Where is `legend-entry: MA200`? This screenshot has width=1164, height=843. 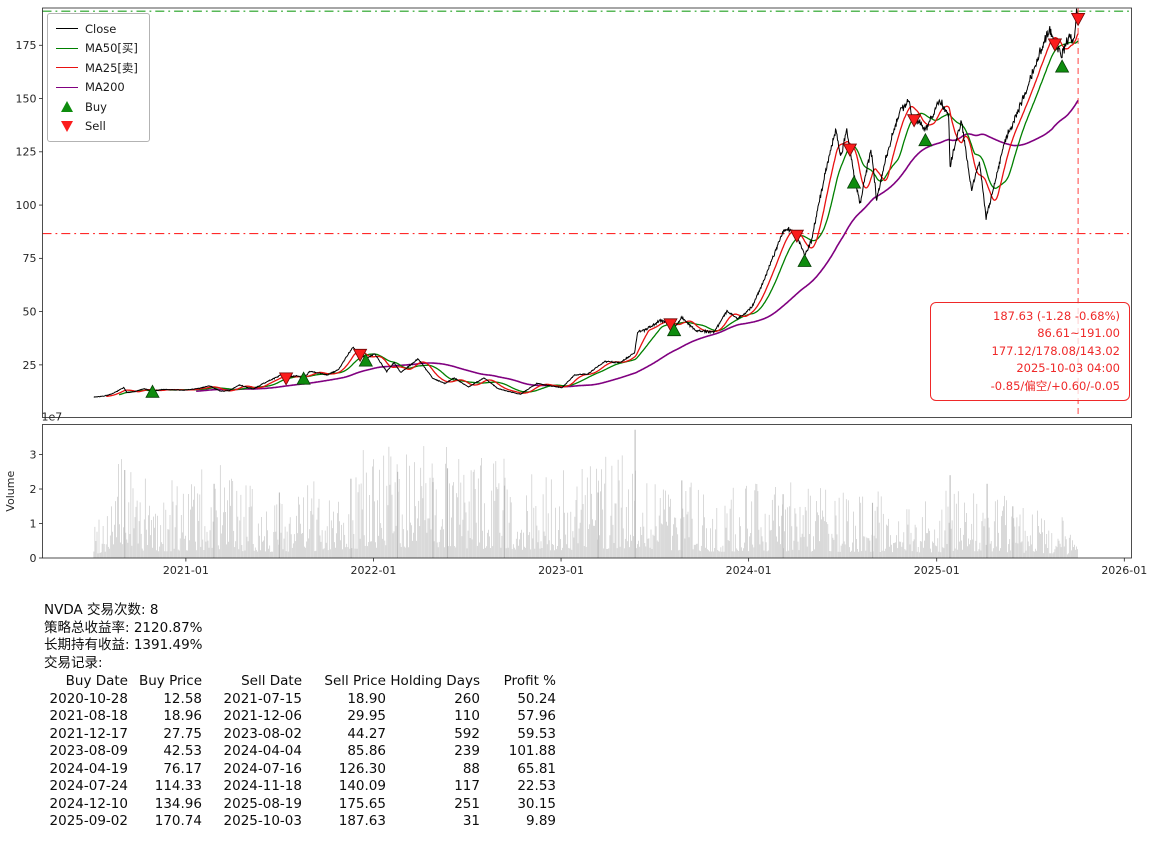
legend-entry: MA200 is located at coordinates (97, 88).